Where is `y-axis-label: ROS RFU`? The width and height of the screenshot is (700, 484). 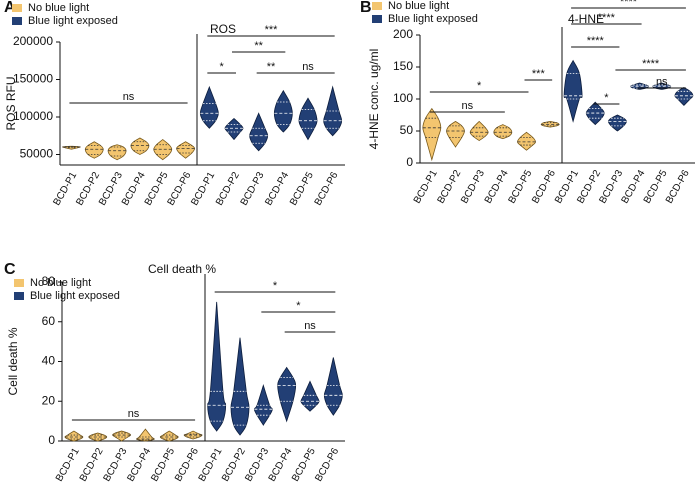 y-axis-label: ROS RFU is located at coordinates (11, 104).